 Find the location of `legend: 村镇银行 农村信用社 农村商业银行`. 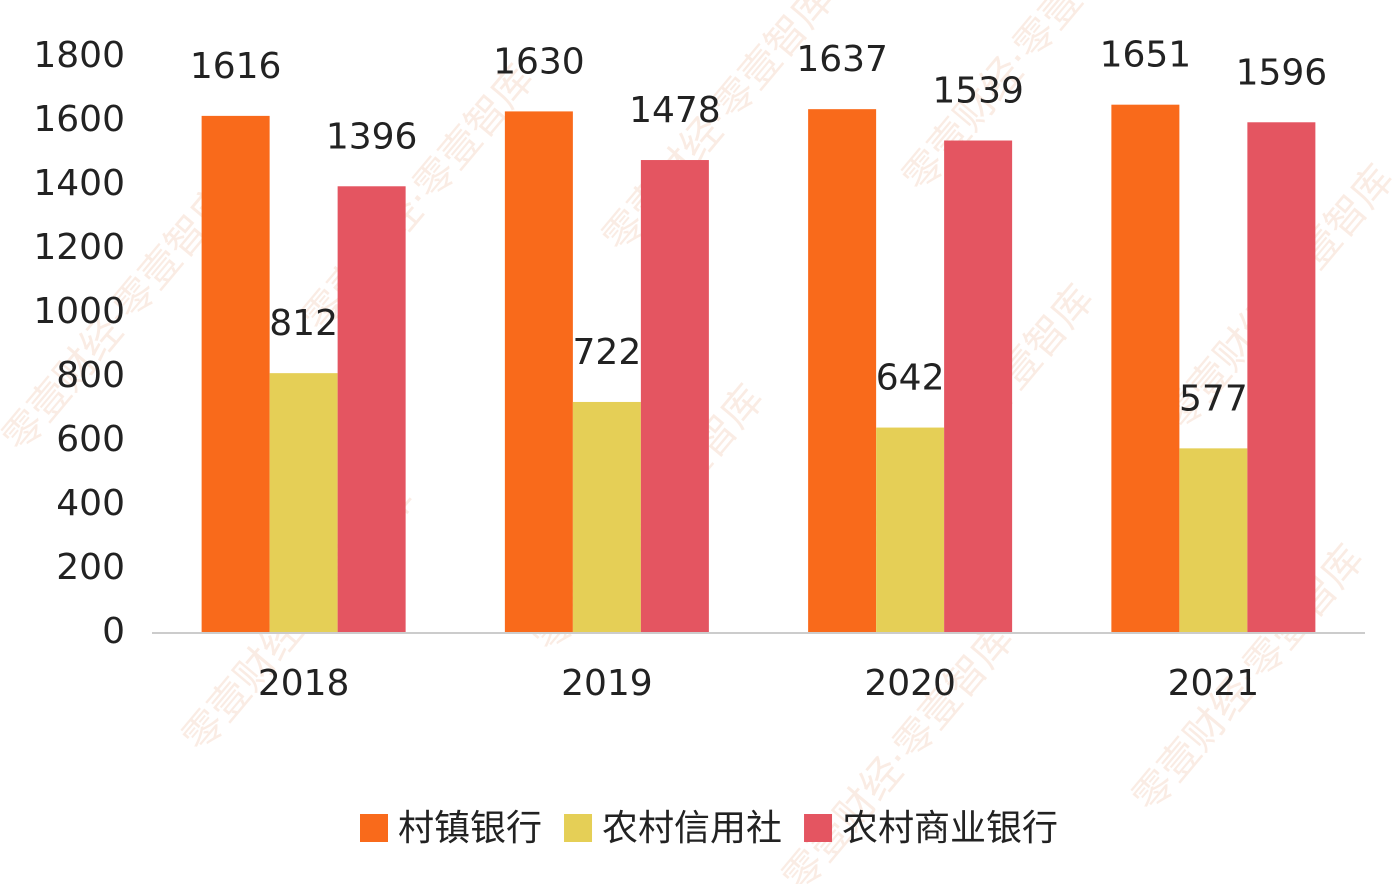

legend: 村镇银行 农村信用社 农村商业银行 is located at coordinates (709, 828).